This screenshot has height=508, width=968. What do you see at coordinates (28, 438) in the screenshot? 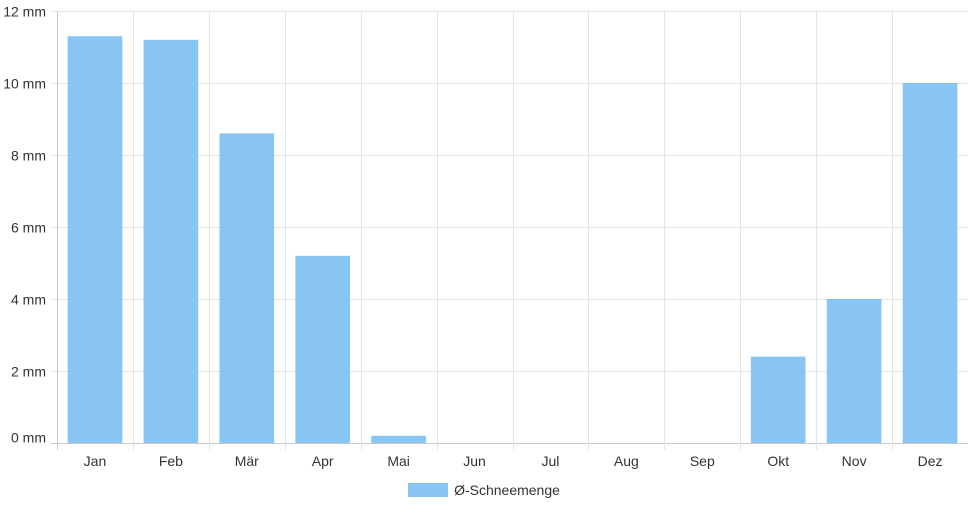
I see `y-tick-label: 0 mm` at bounding box center [28, 438].